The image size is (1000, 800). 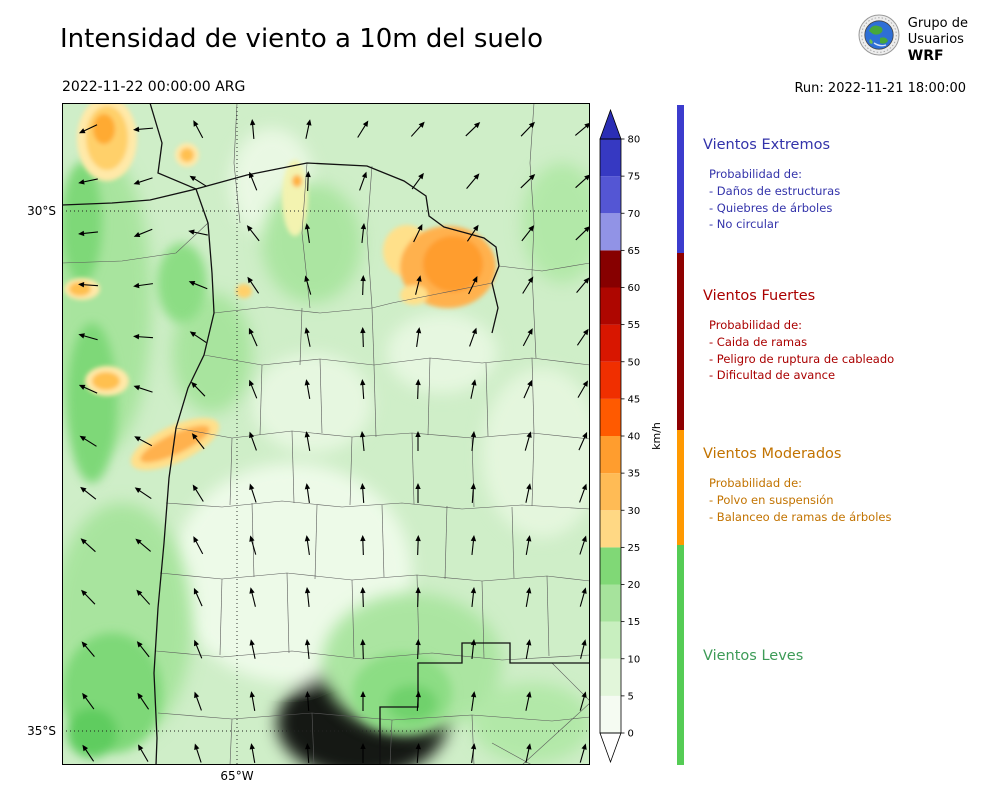 I want to click on legend-item: - Peligro de ruptura de cableado, so click(x=802, y=358).